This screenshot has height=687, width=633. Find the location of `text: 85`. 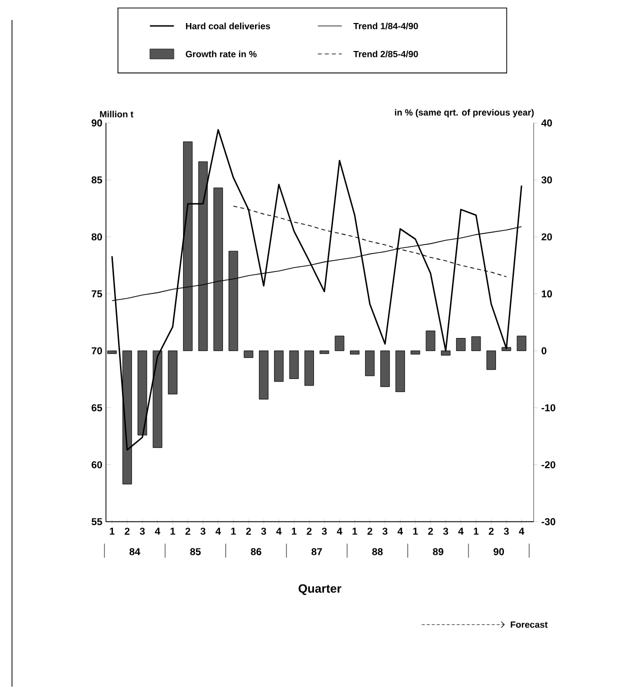

text: 85 is located at coordinates (195, 552).